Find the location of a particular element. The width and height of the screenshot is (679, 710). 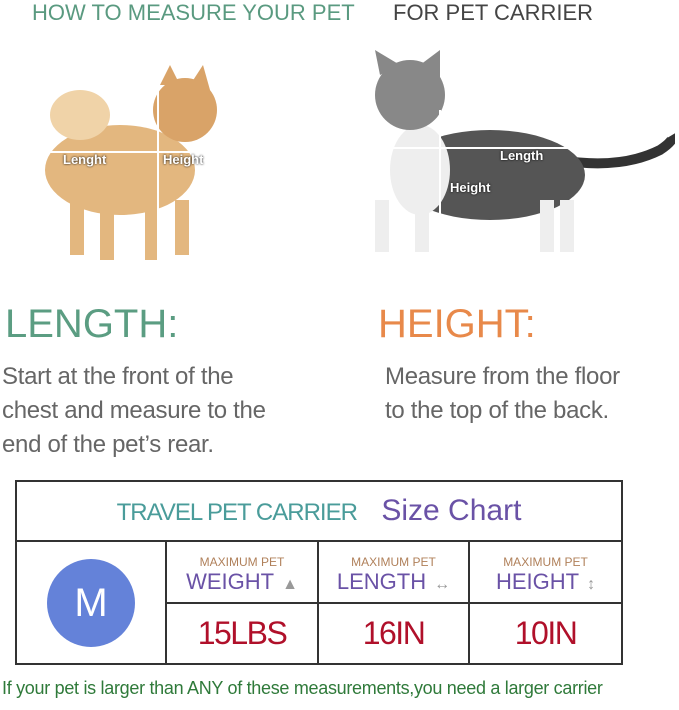

height-label: HEIGHT is located at coordinates (537, 581).